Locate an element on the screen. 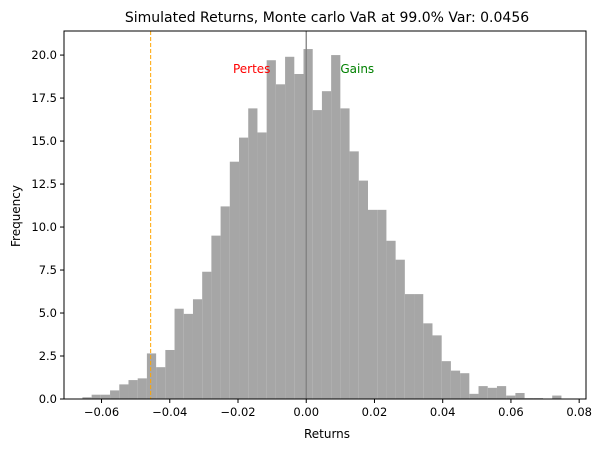  y-tick-label: 17.5 is located at coordinates (44, 98).